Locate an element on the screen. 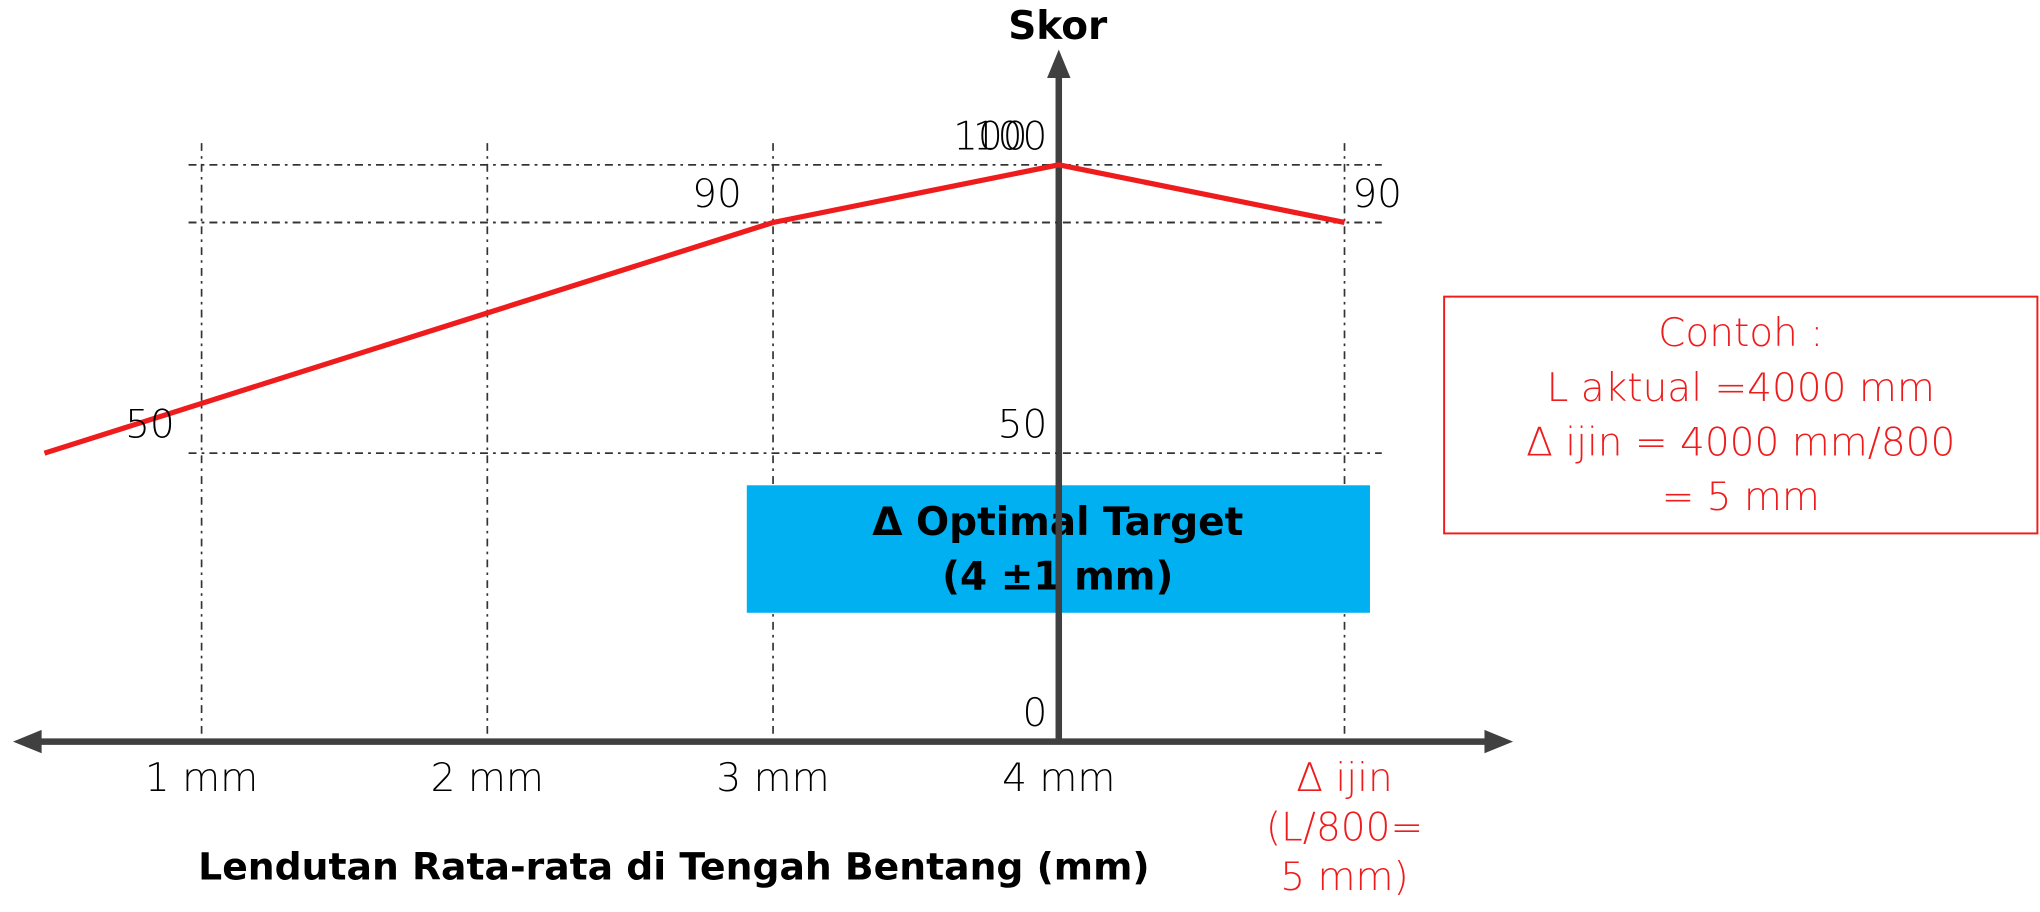 The width and height of the screenshot is (2040, 912). data-label: 50 is located at coordinates (150, 425).